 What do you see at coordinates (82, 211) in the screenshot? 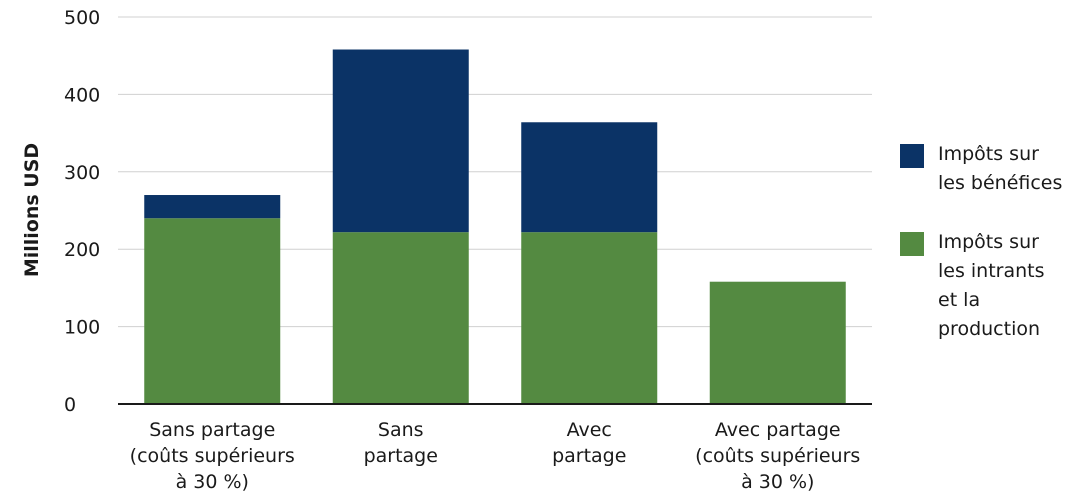
I see `y-tick-labels: 0 100 200 300 400 500` at bounding box center [82, 211].